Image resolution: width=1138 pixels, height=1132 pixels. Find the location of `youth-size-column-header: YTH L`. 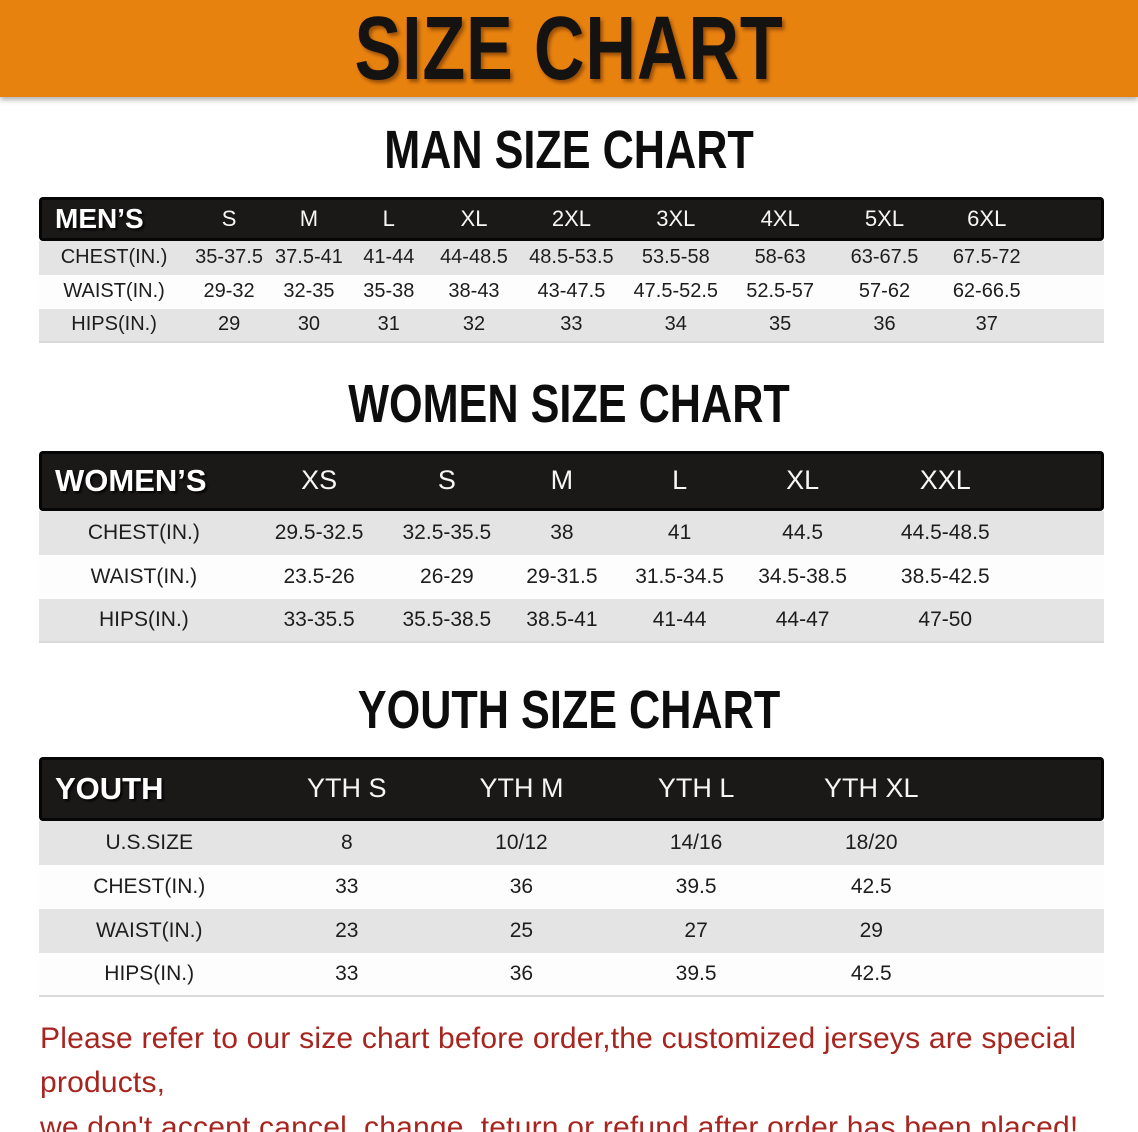

youth-size-column-header: YTH L is located at coordinates (696, 788).